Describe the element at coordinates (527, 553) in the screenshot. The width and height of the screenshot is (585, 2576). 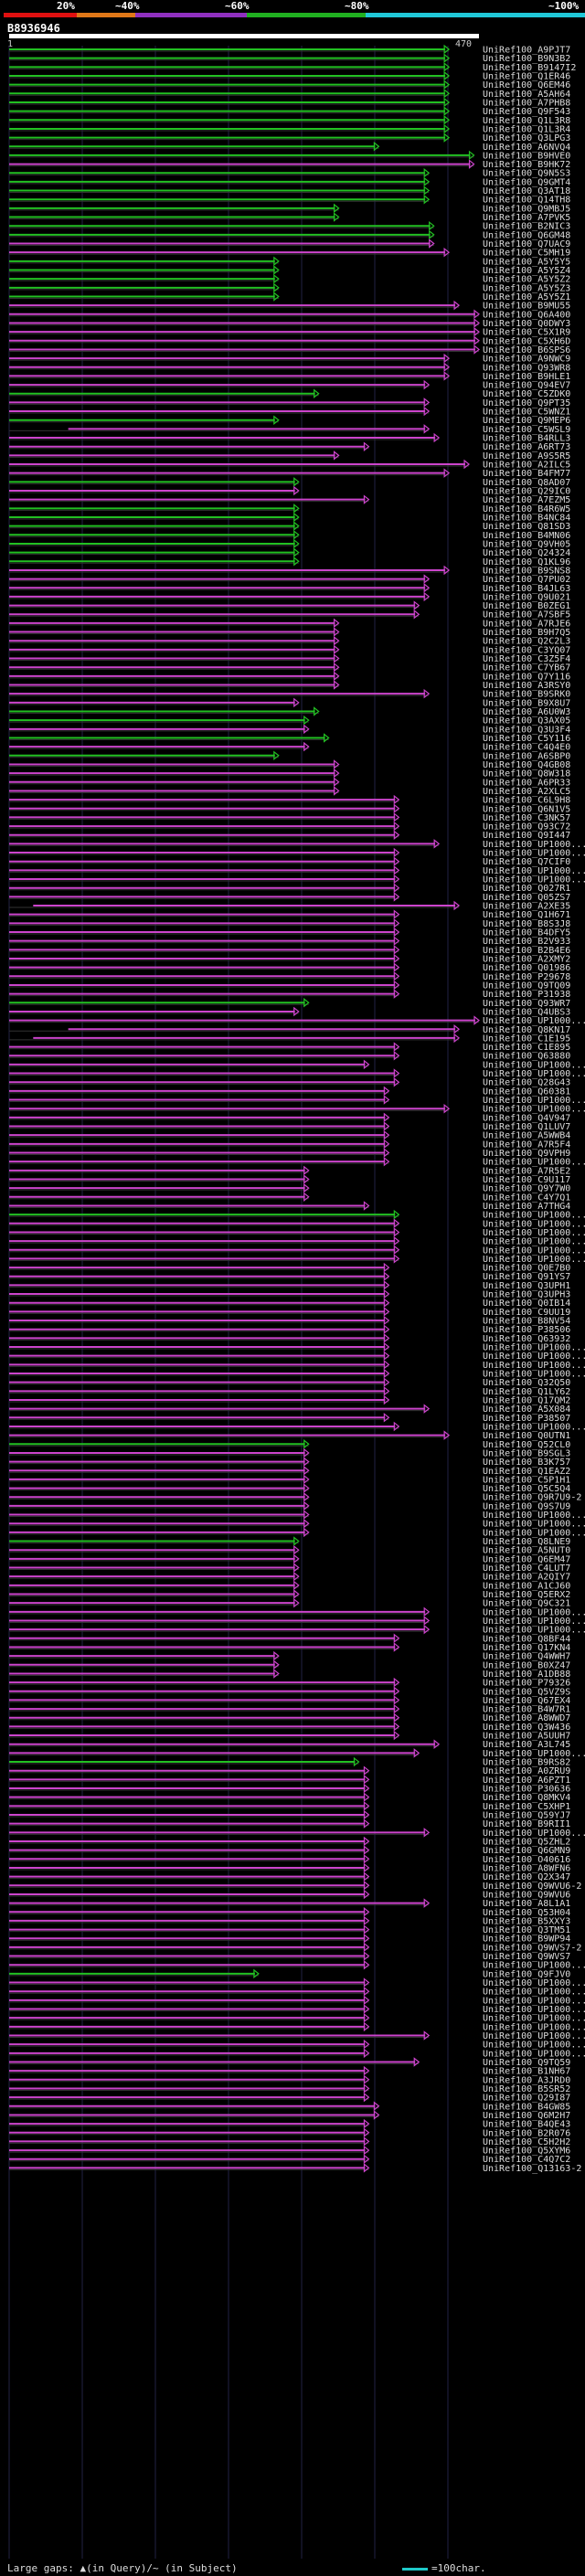
I see `hit-label: UniRef100_Q24324` at that location.